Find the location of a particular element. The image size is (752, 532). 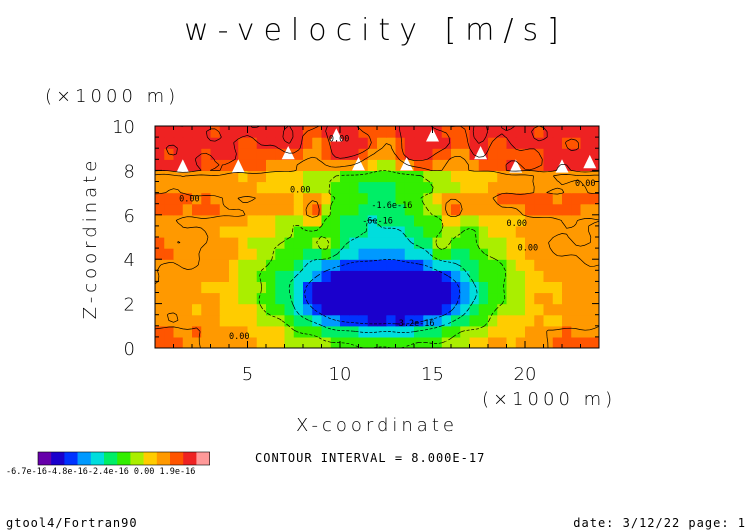

contour-label: -6e-16 is located at coordinates (377, 222).